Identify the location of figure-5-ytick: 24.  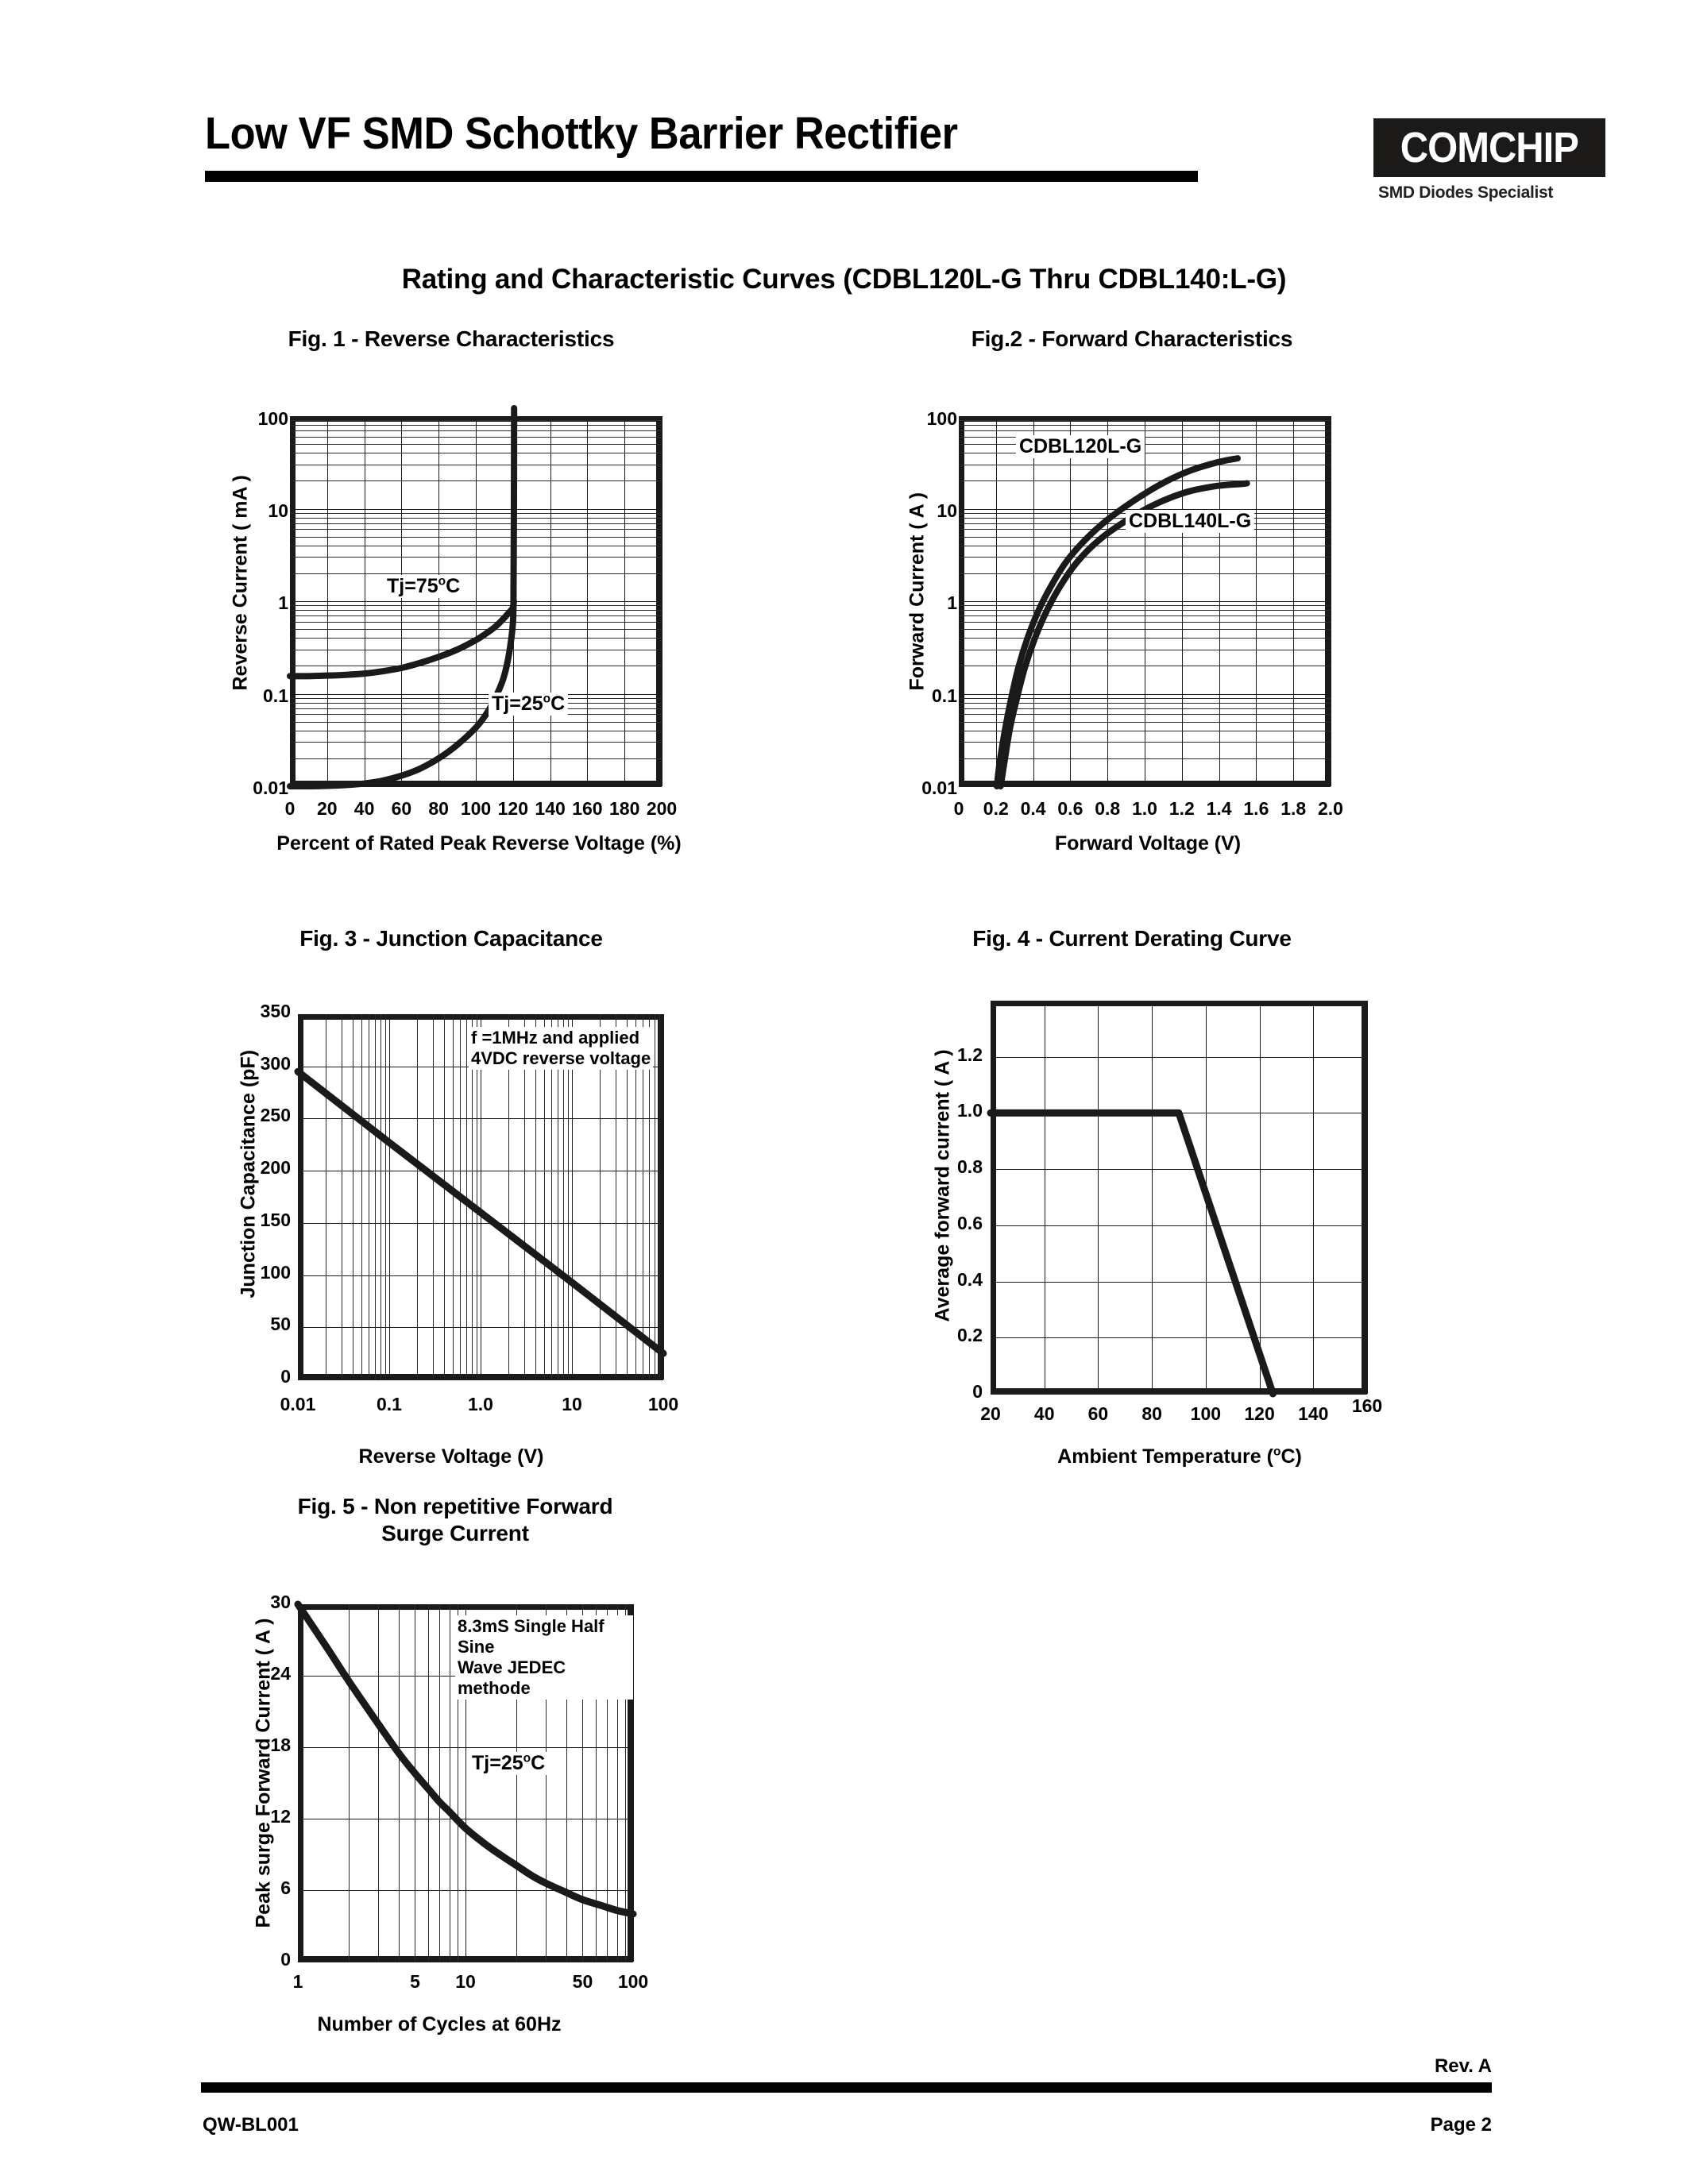
(280, 1673).